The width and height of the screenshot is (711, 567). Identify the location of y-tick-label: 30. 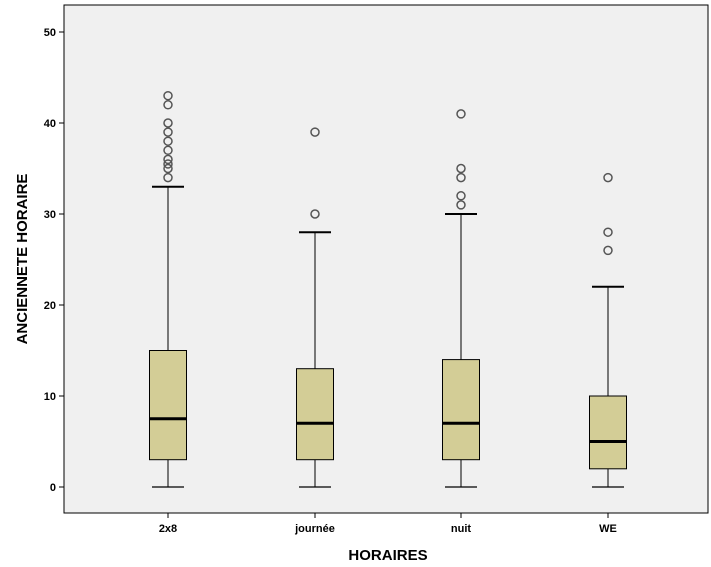
(50, 215).